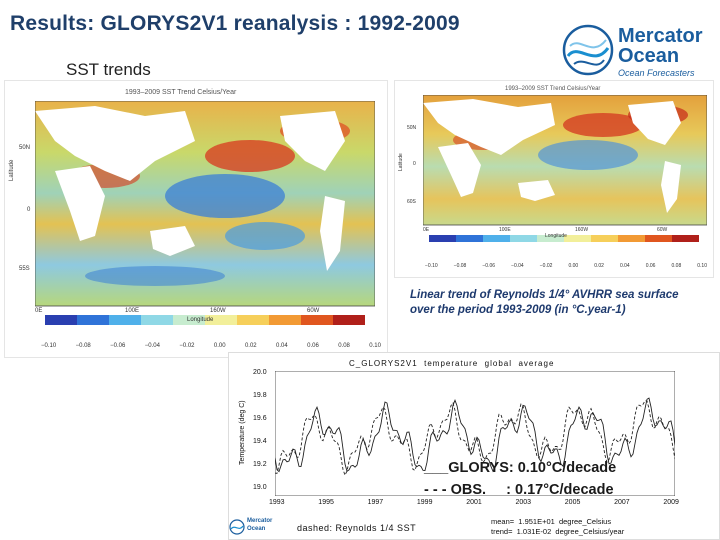 The width and height of the screenshot is (720, 540). What do you see at coordinates (260, 441) in the screenshot?
I see `timeseries-y-tick: 19.4` at bounding box center [260, 441].